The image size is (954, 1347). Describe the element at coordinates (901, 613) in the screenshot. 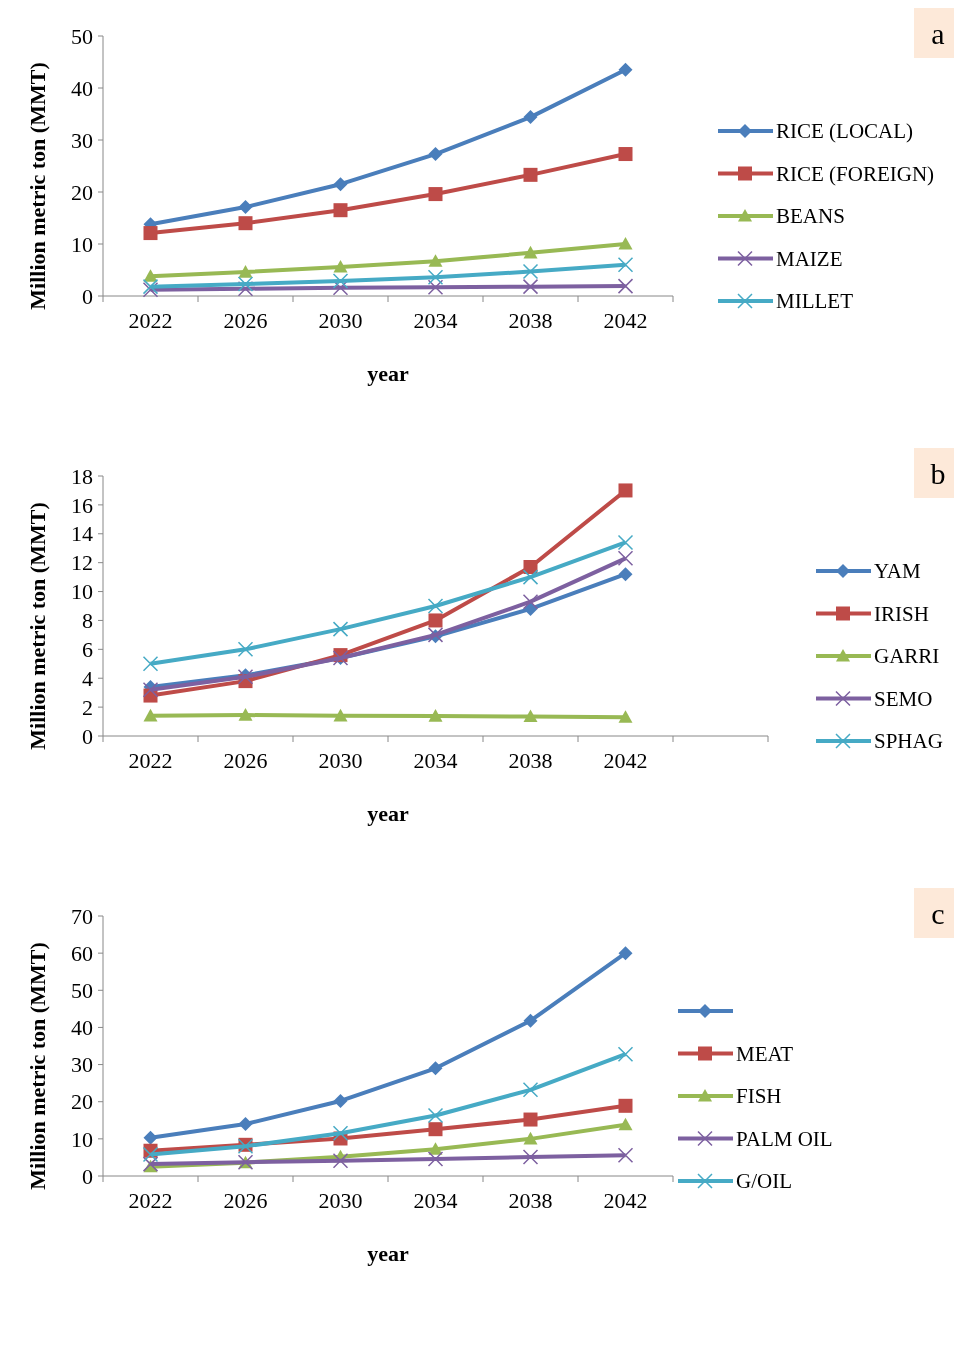

I see `legend-label: IRISH` at that location.